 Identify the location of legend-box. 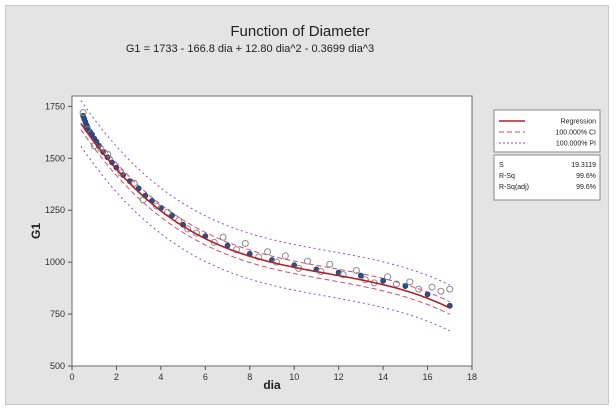
(547, 131).